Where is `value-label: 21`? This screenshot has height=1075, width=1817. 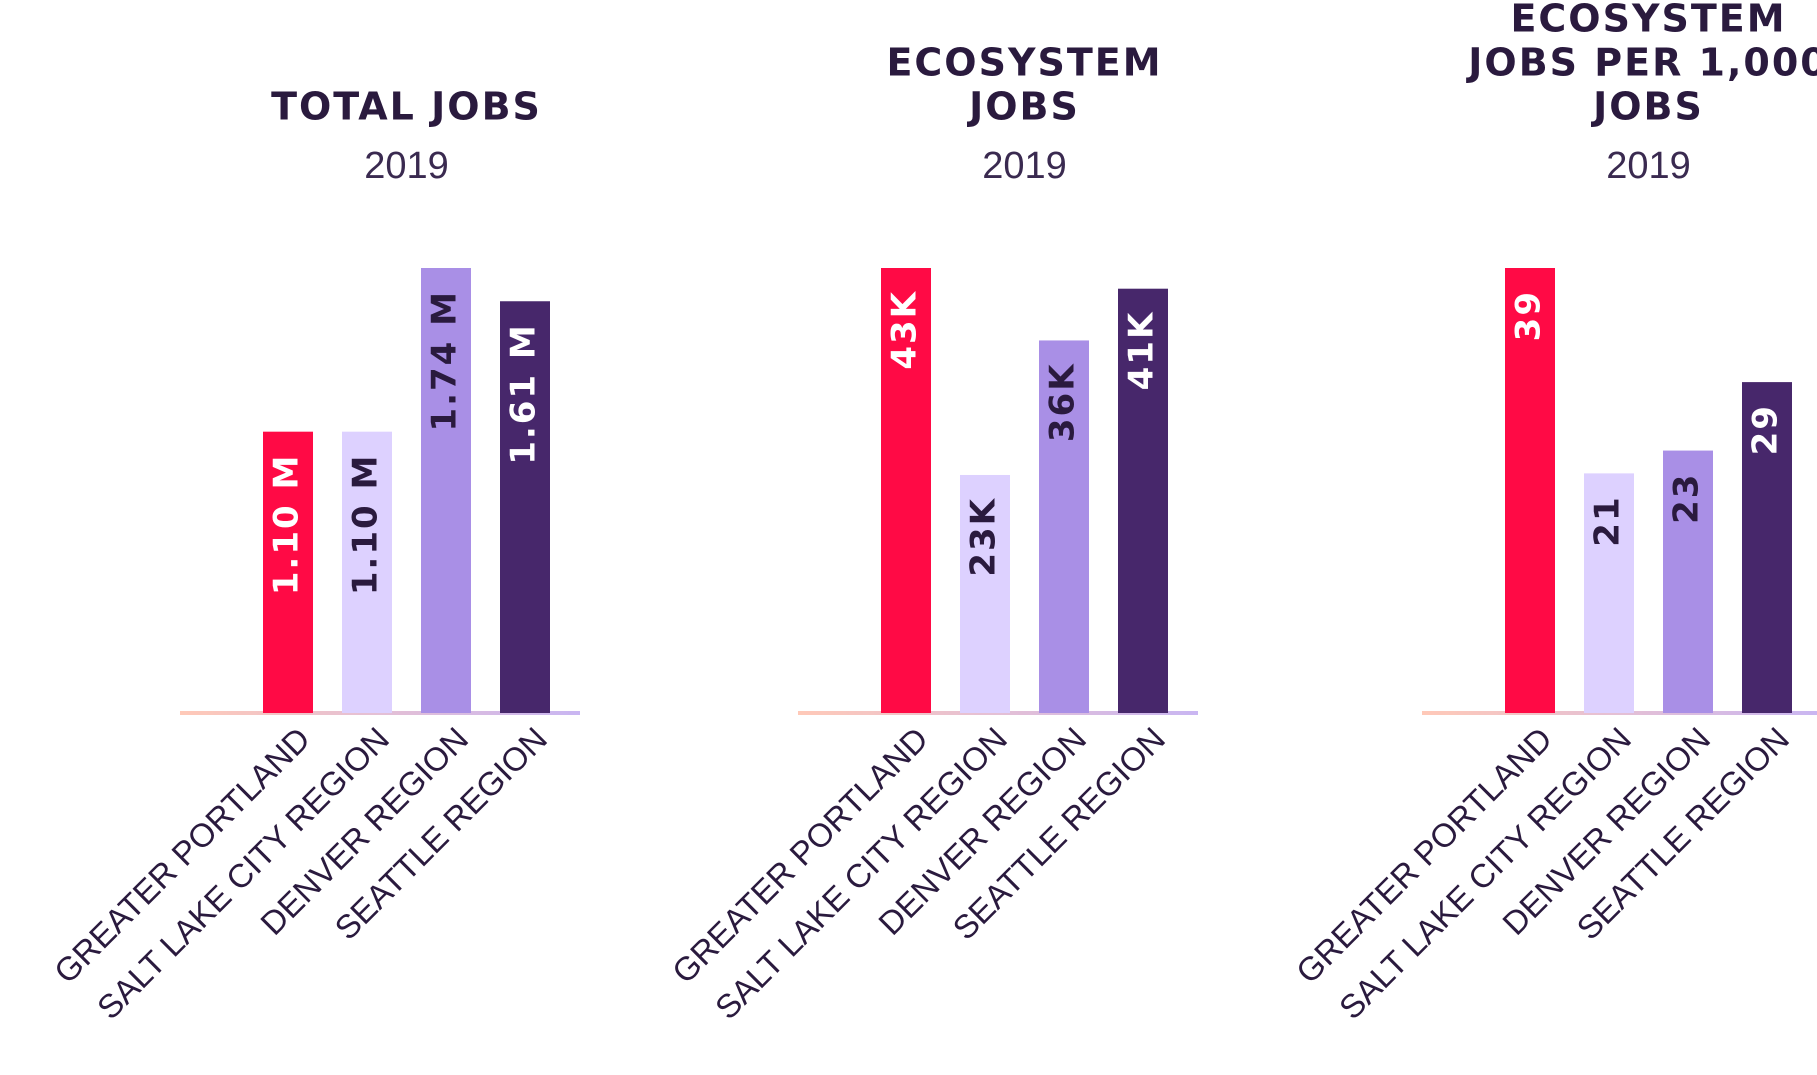 value-label: 21 is located at coordinates (1608, 520).